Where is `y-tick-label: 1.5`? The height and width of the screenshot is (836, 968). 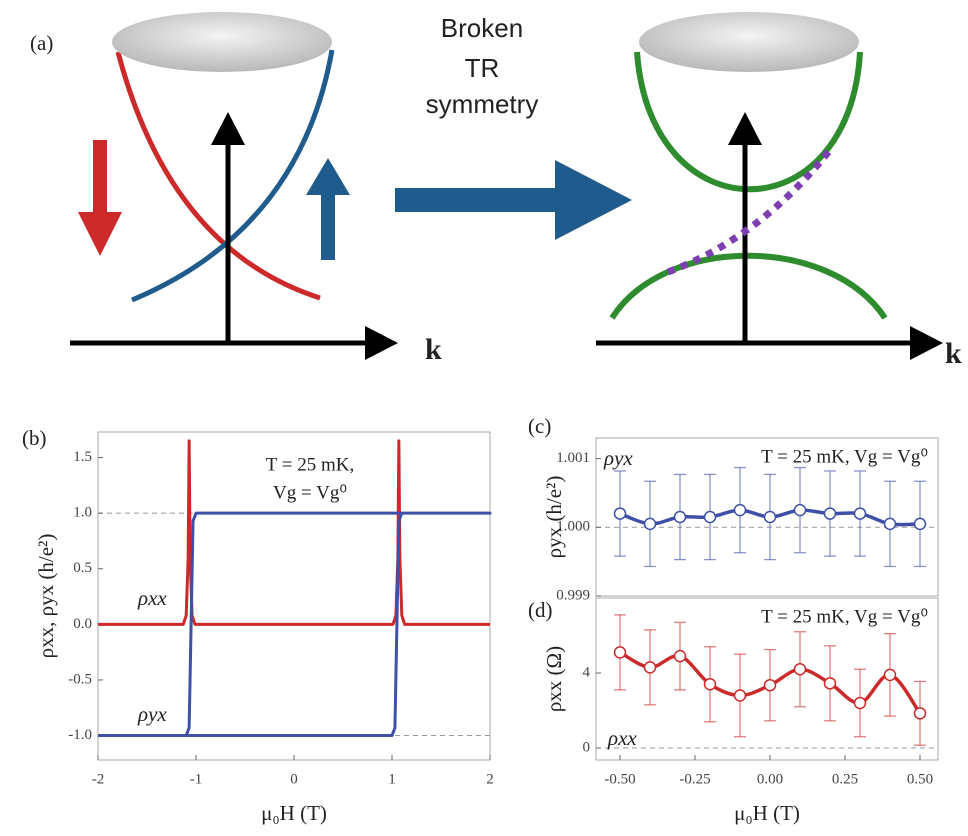 y-tick-label: 1.5 is located at coordinates (82, 457).